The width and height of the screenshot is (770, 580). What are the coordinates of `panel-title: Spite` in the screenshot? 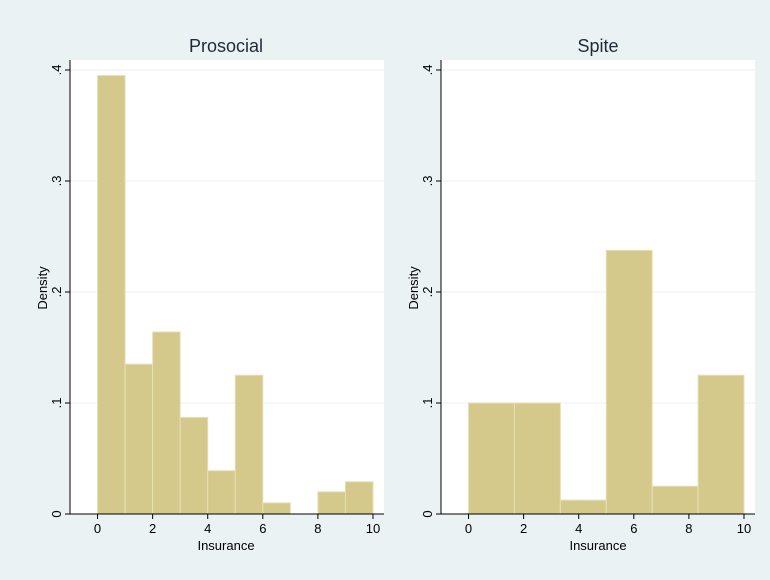 It's located at (597, 46).